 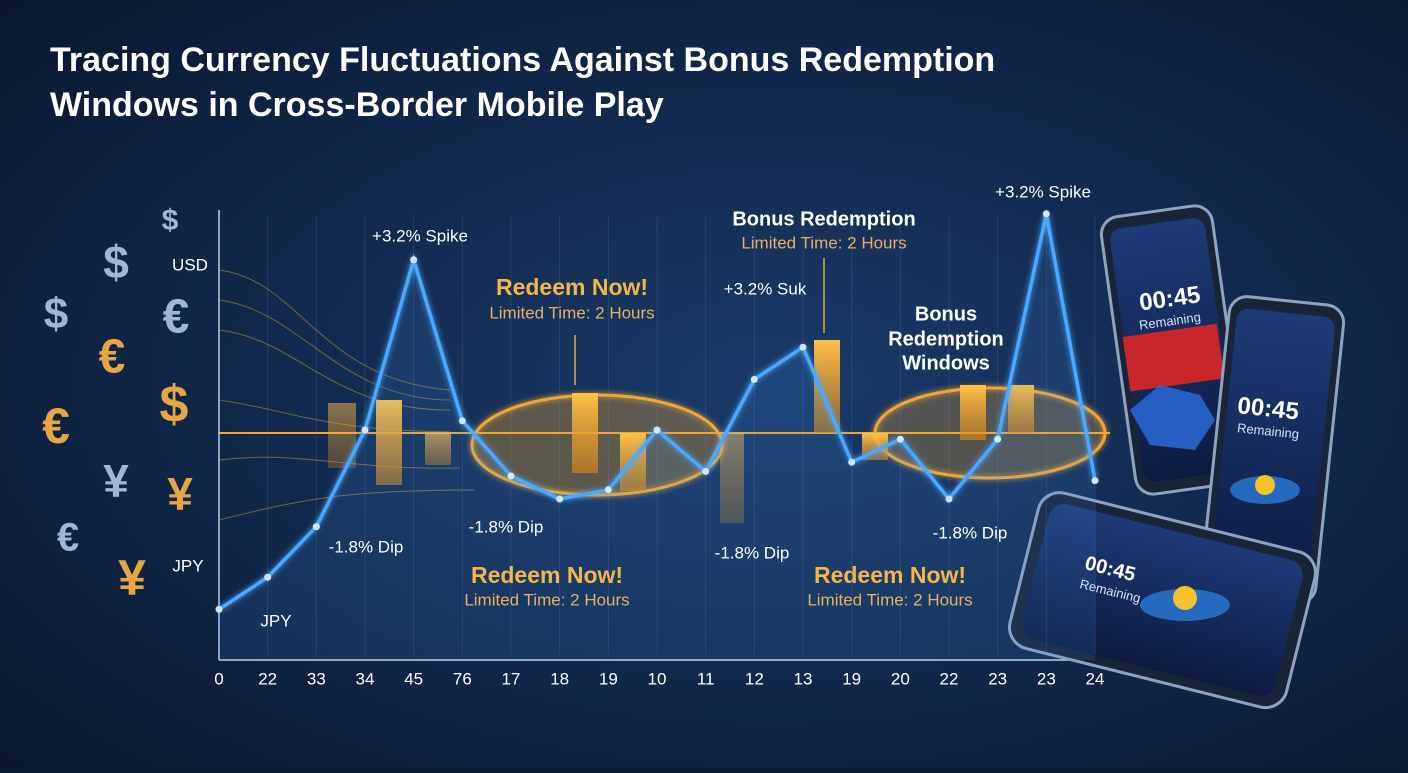 What do you see at coordinates (190, 264) in the screenshot?
I see `axis-label: USD` at bounding box center [190, 264].